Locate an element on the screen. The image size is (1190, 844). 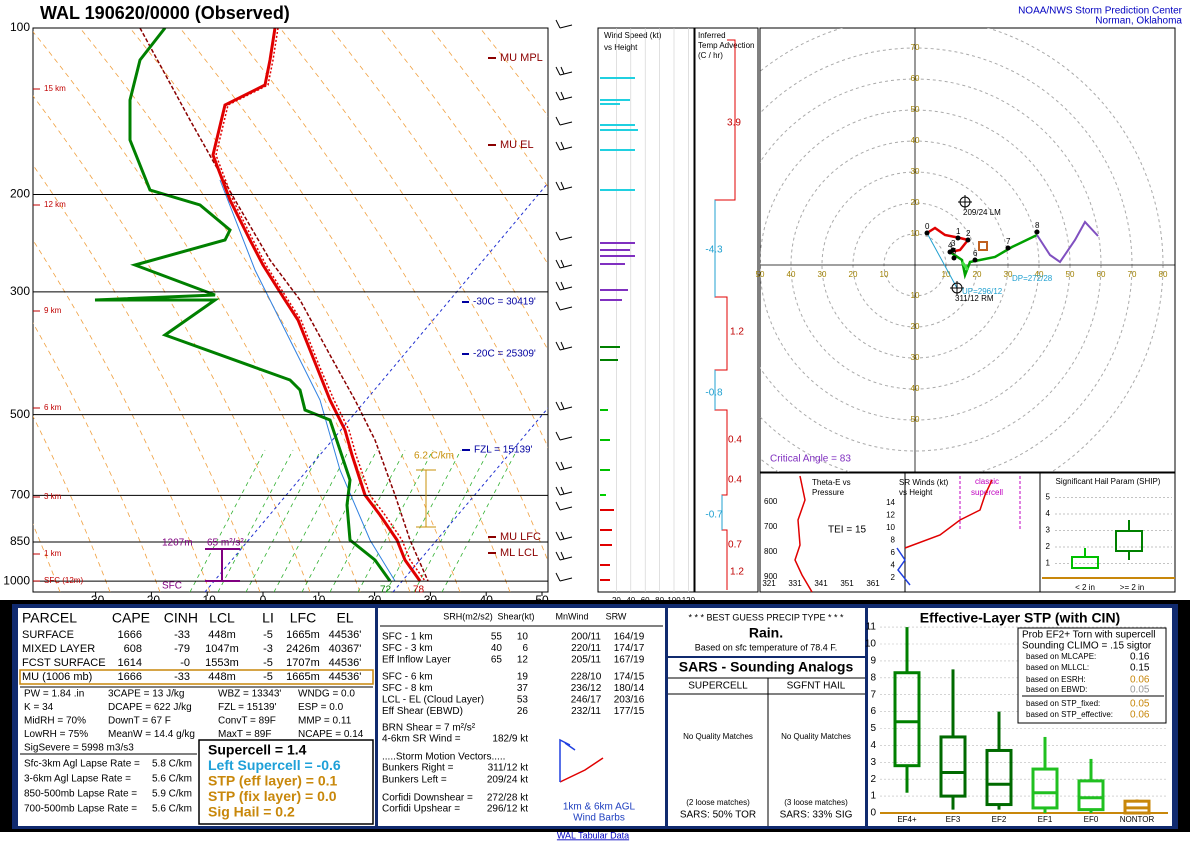
x-tick-label: EF4+ is located at coordinates (907, 819).